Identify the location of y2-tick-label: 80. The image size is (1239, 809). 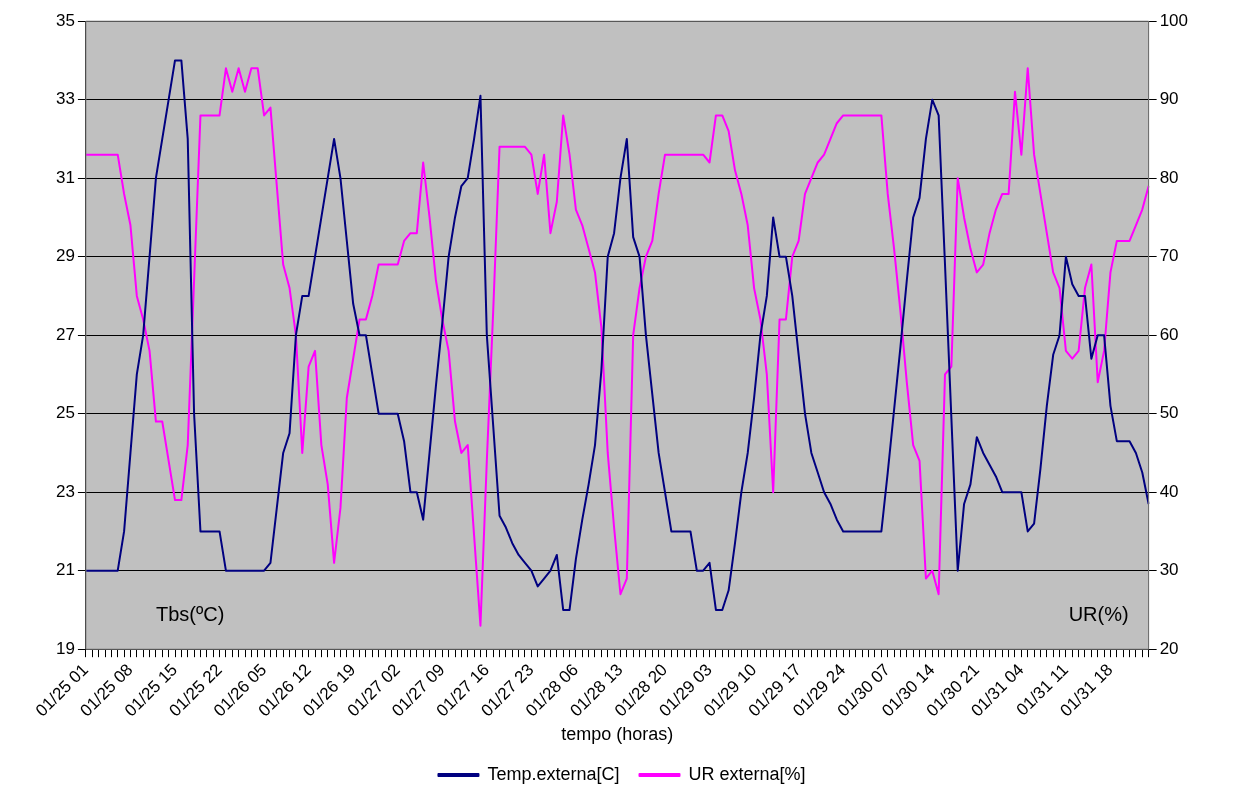
(1169, 177).